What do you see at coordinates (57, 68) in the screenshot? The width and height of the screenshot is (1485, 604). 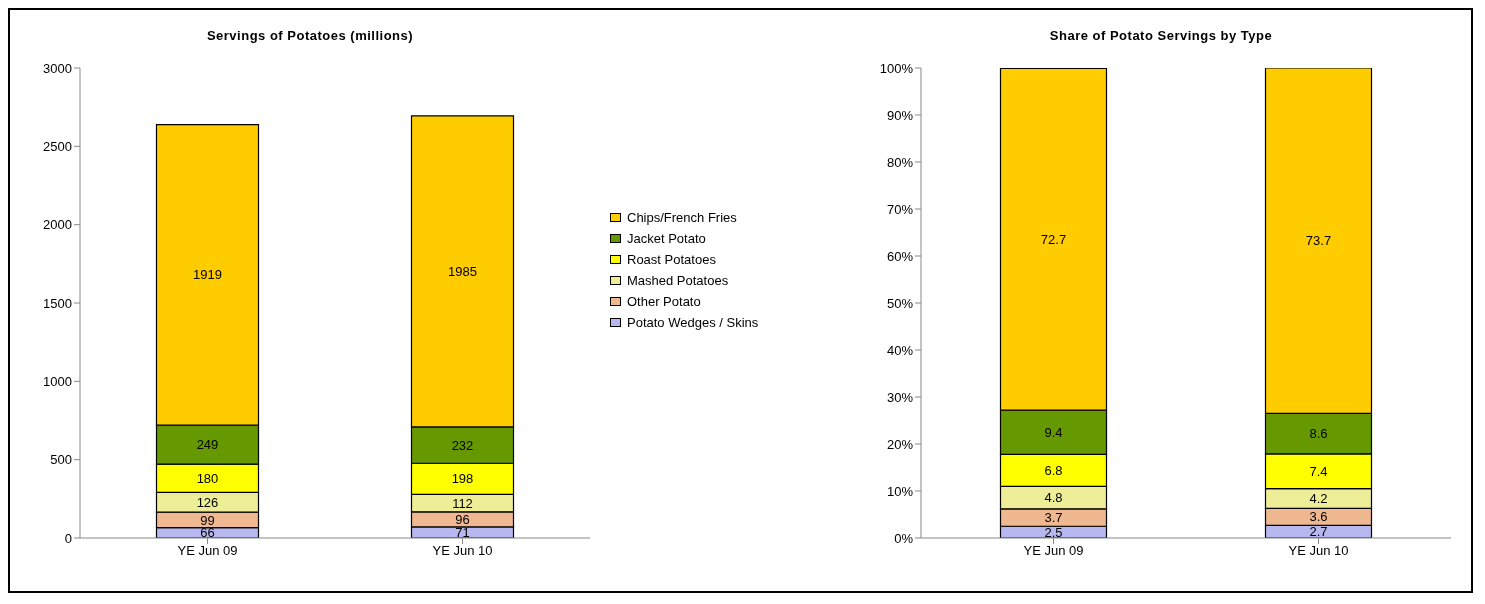 I see `y-tick-label: 3000` at bounding box center [57, 68].